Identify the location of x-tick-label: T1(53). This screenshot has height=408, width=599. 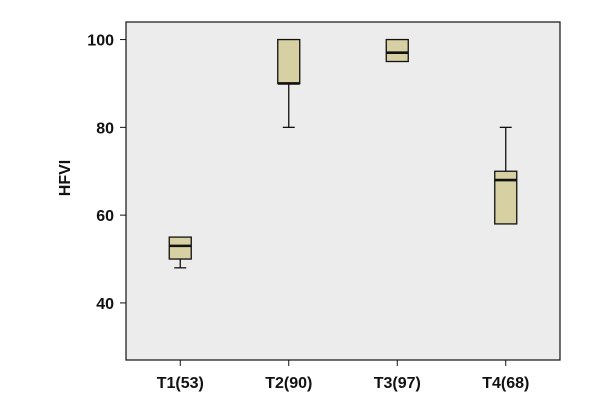
(180, 383).